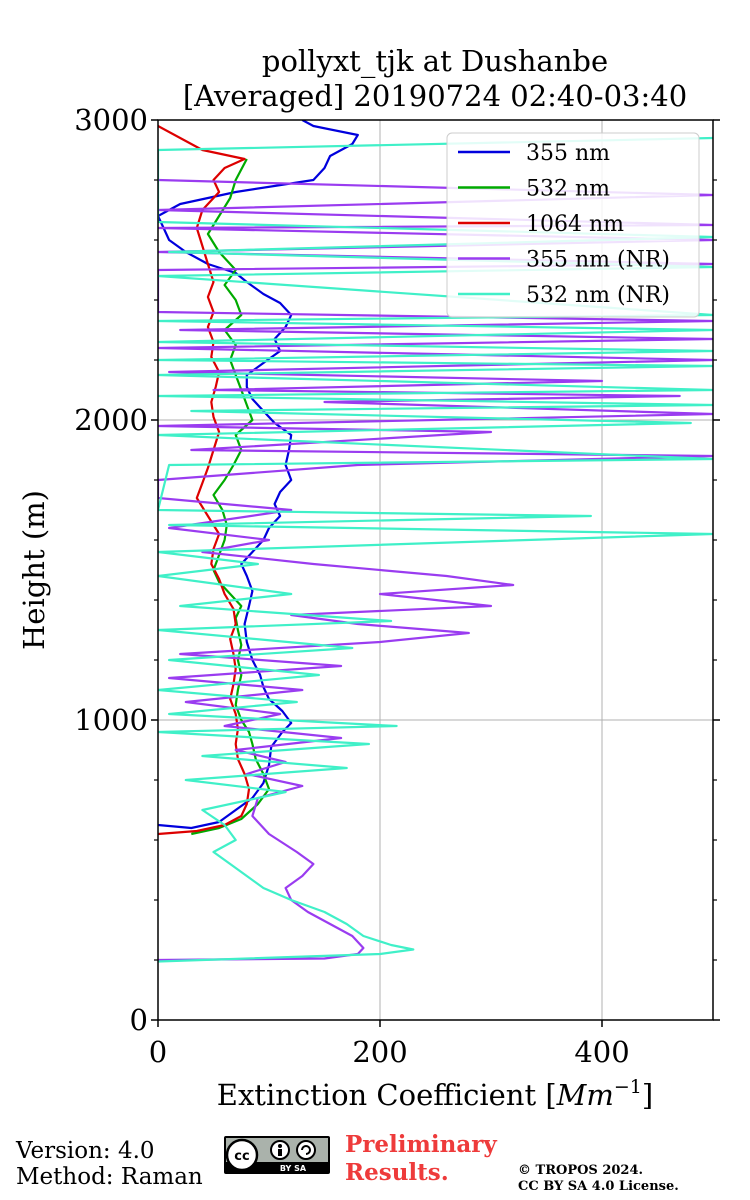 The image size is (750, 1200). Describe the element at coordinates (598, 295) in the screenshot. I see `legend-label: 532 nm (NR)` at that location.